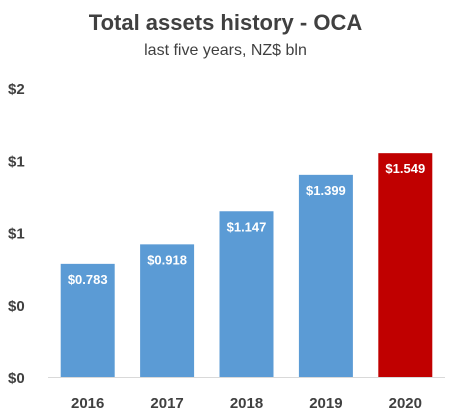  What do you see at coordinates (16, 89) in the screenshot?
I see `y-tick-label: $2` at bounding box center [16, 89].